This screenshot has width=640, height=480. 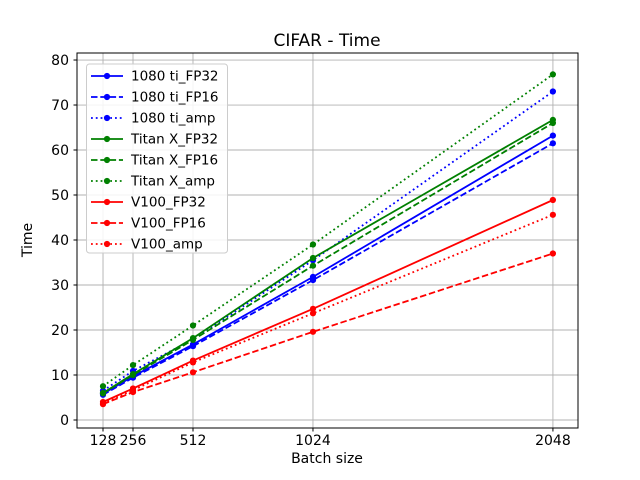 I want to click on chart-title: CIFAR - Time, so click(x=326, y=41).